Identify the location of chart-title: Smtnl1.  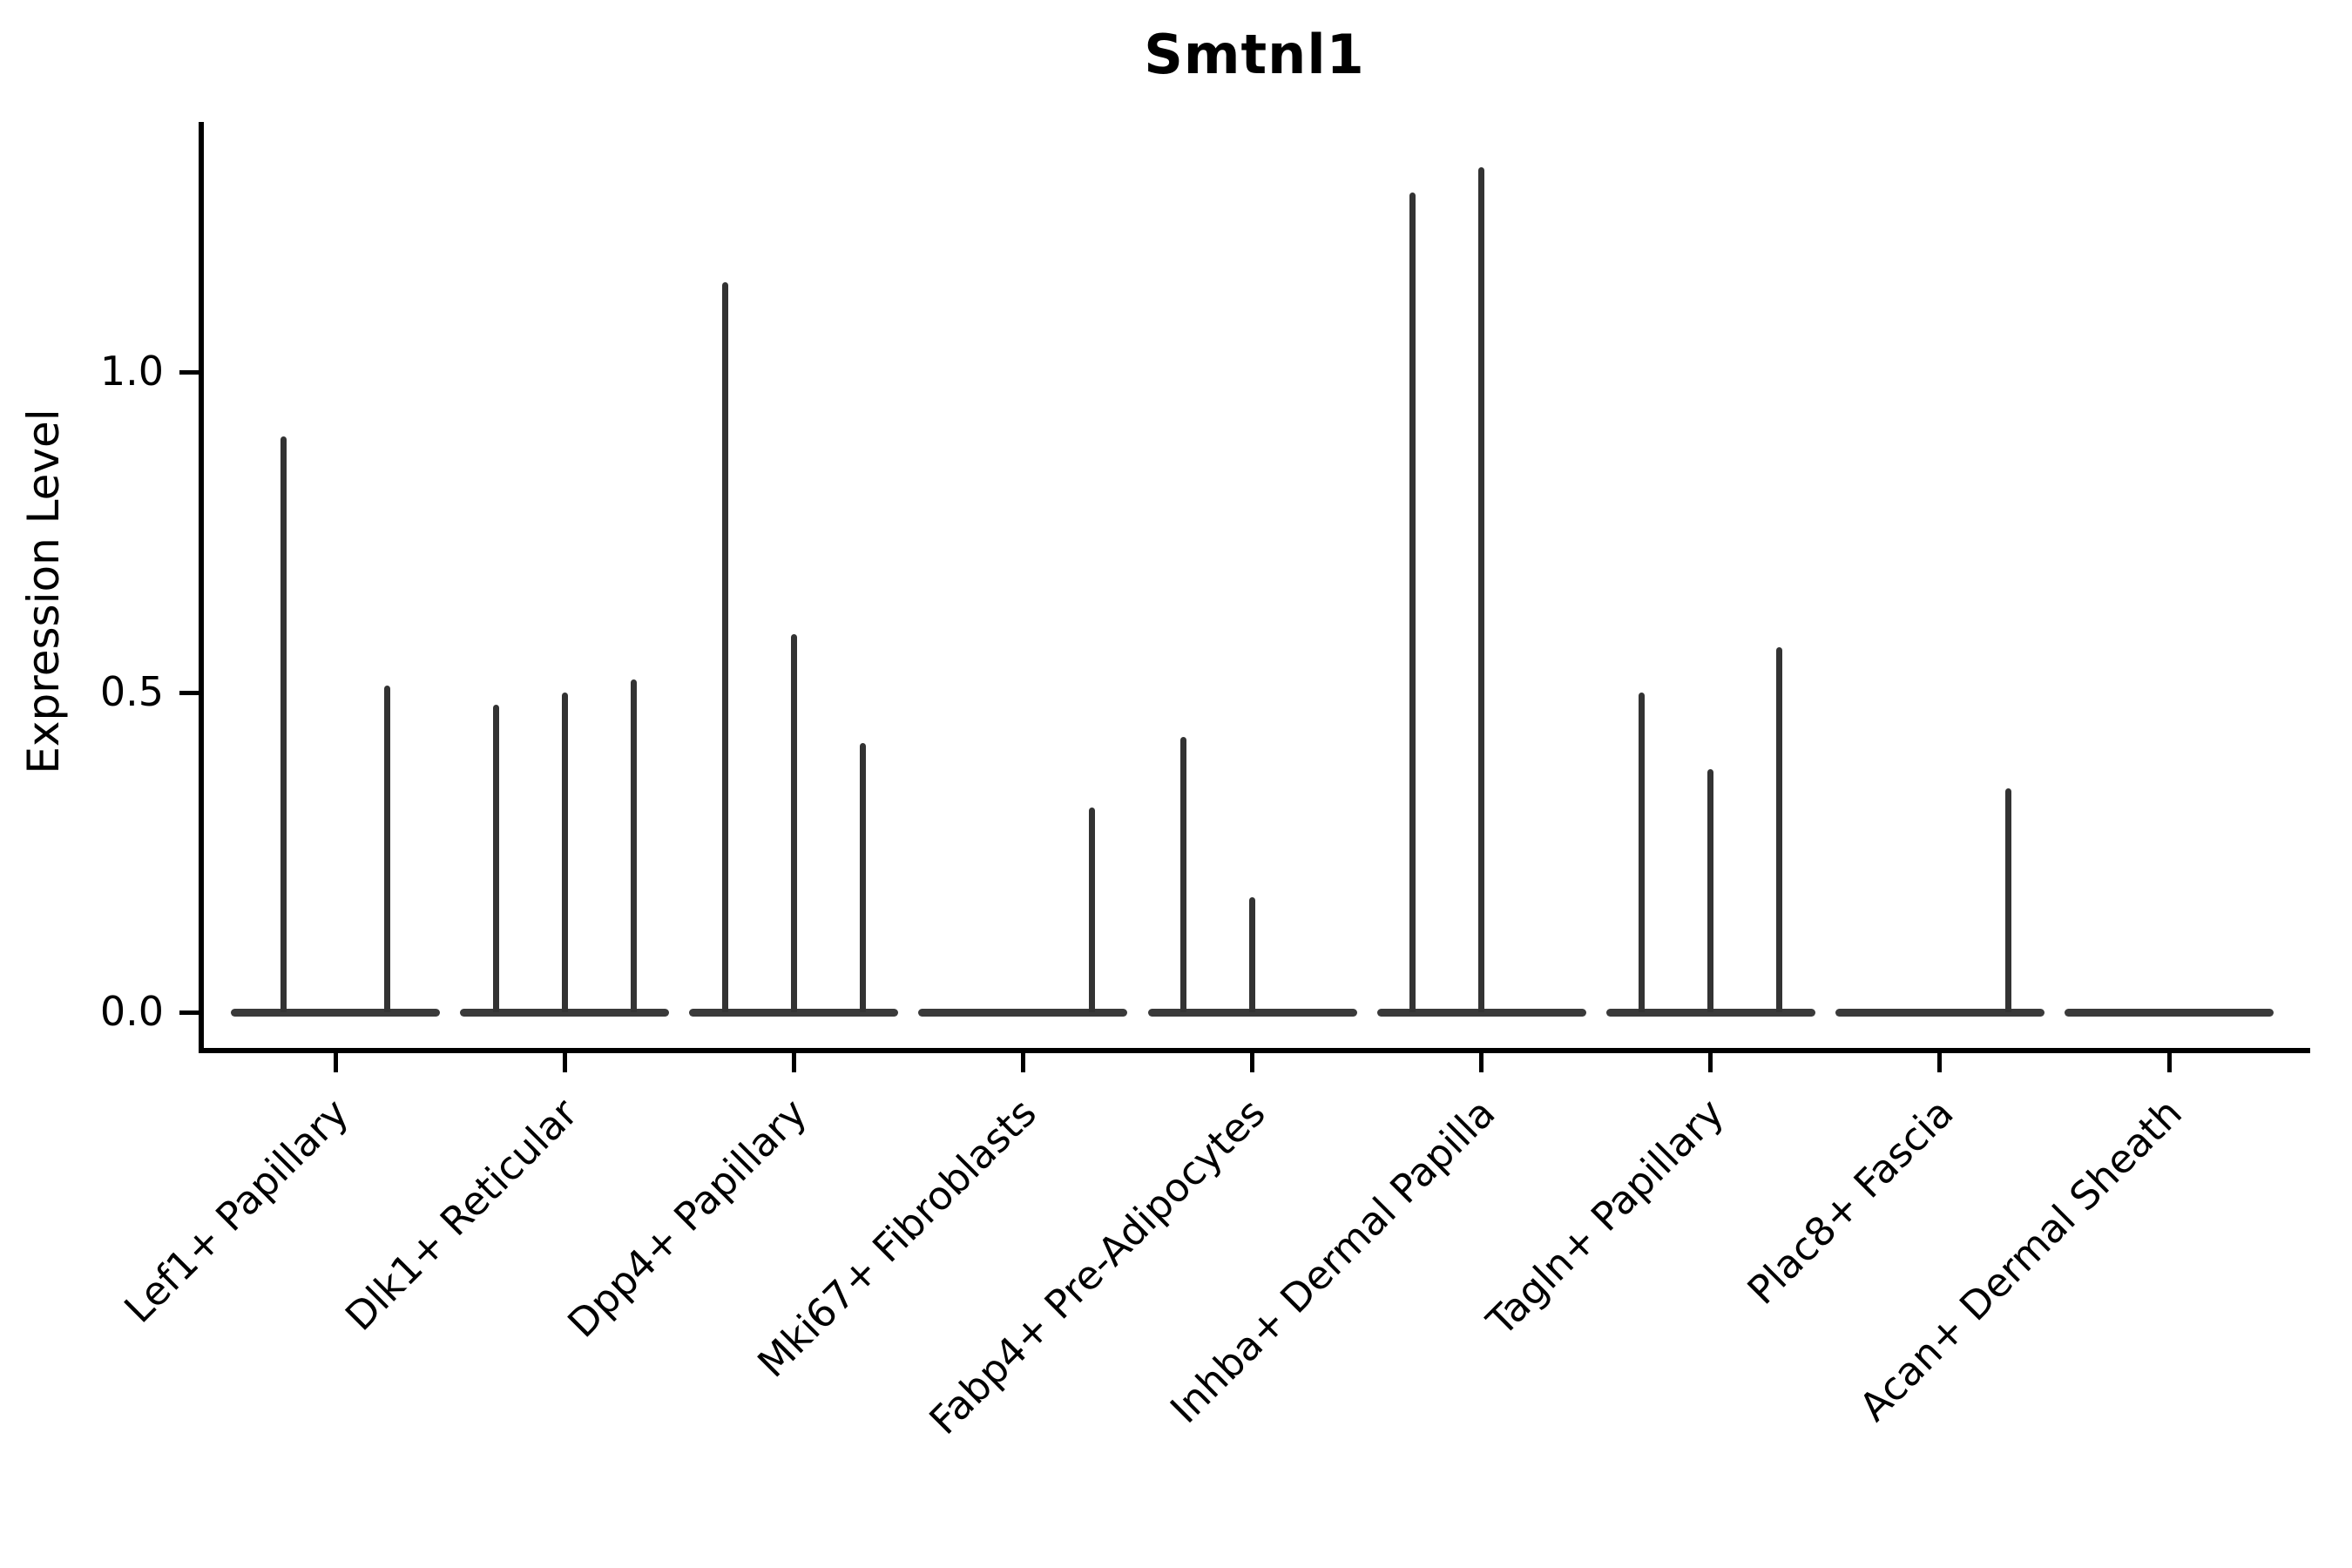
(1254, 54).